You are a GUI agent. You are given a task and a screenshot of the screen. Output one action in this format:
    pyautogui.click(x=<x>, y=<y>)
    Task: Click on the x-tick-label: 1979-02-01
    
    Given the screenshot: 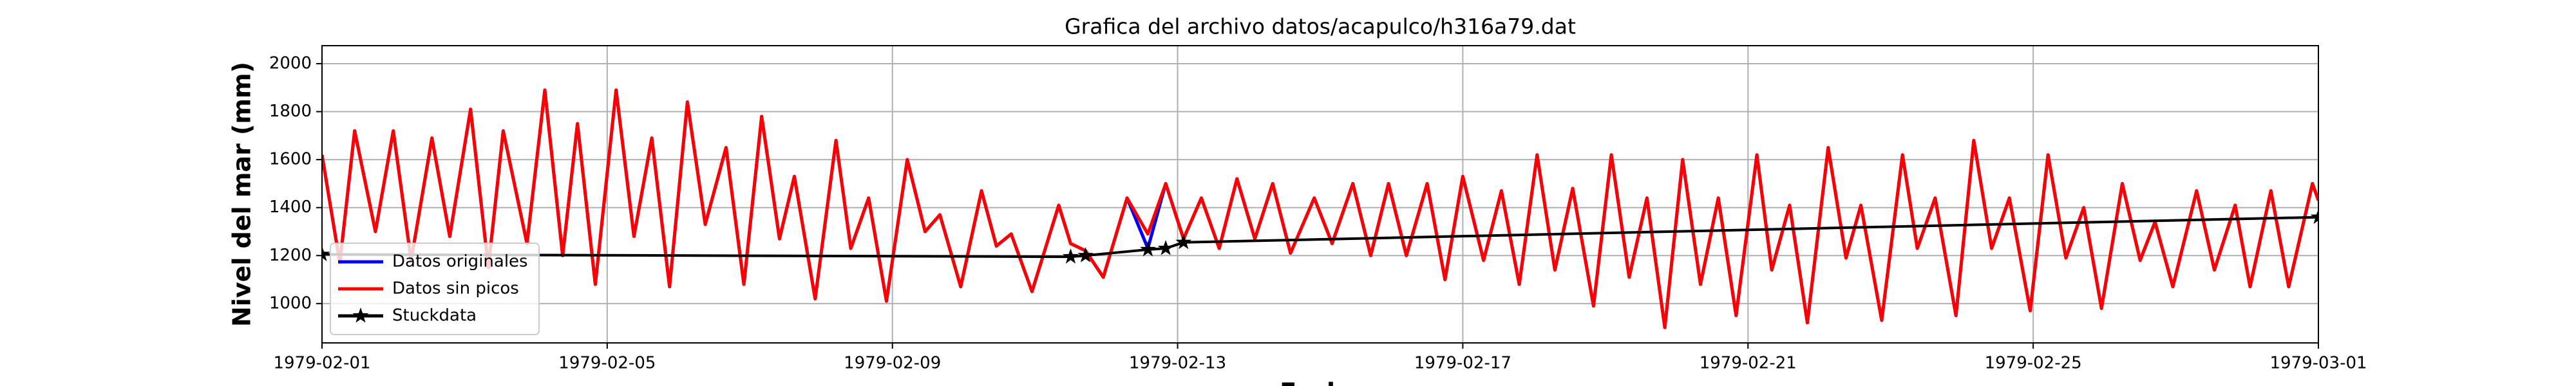 What is the action you would take?
    pyautogui.click(x=321, y=363)
    